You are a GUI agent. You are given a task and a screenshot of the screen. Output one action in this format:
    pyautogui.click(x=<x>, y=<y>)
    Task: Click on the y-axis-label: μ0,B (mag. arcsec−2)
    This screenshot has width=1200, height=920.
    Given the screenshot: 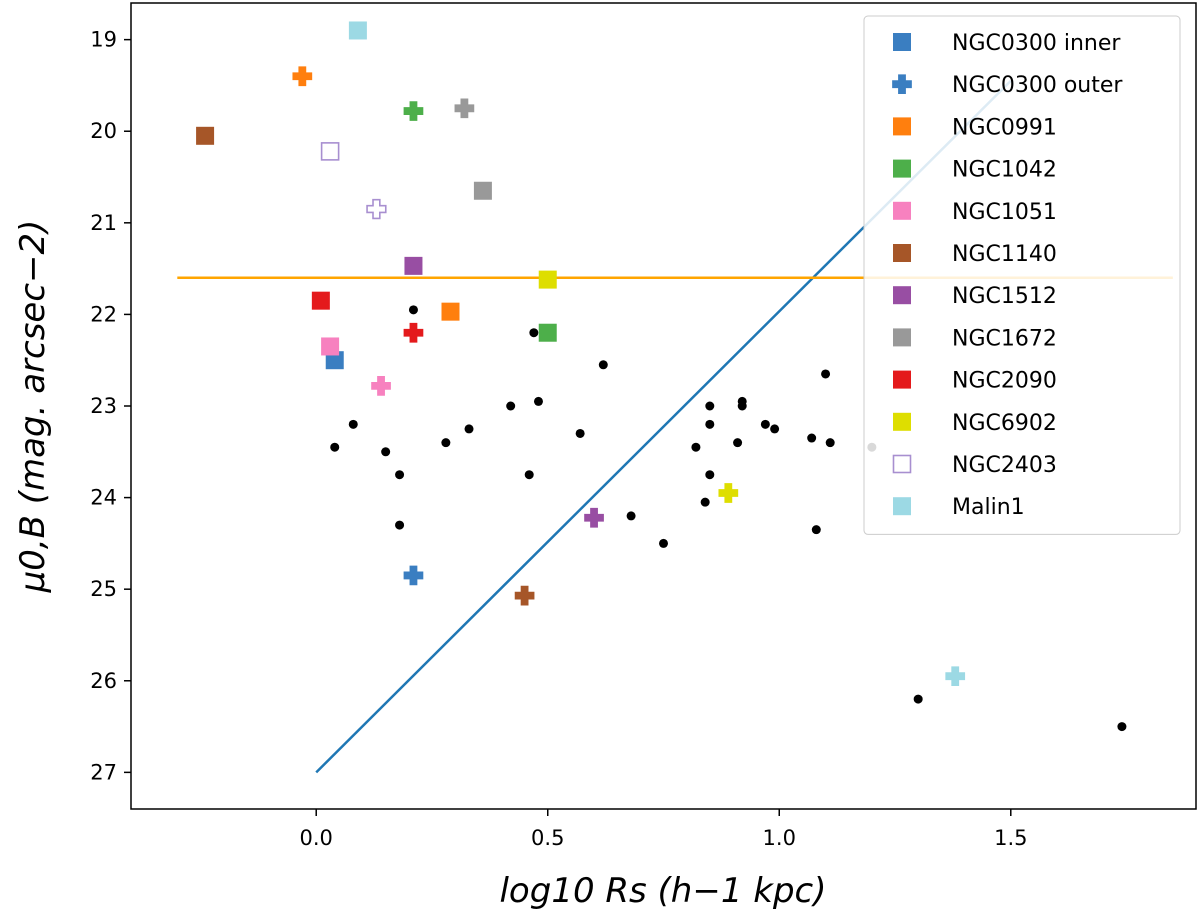 What is the action you would take?
    pyautogui.click(x=33, y=407)
    